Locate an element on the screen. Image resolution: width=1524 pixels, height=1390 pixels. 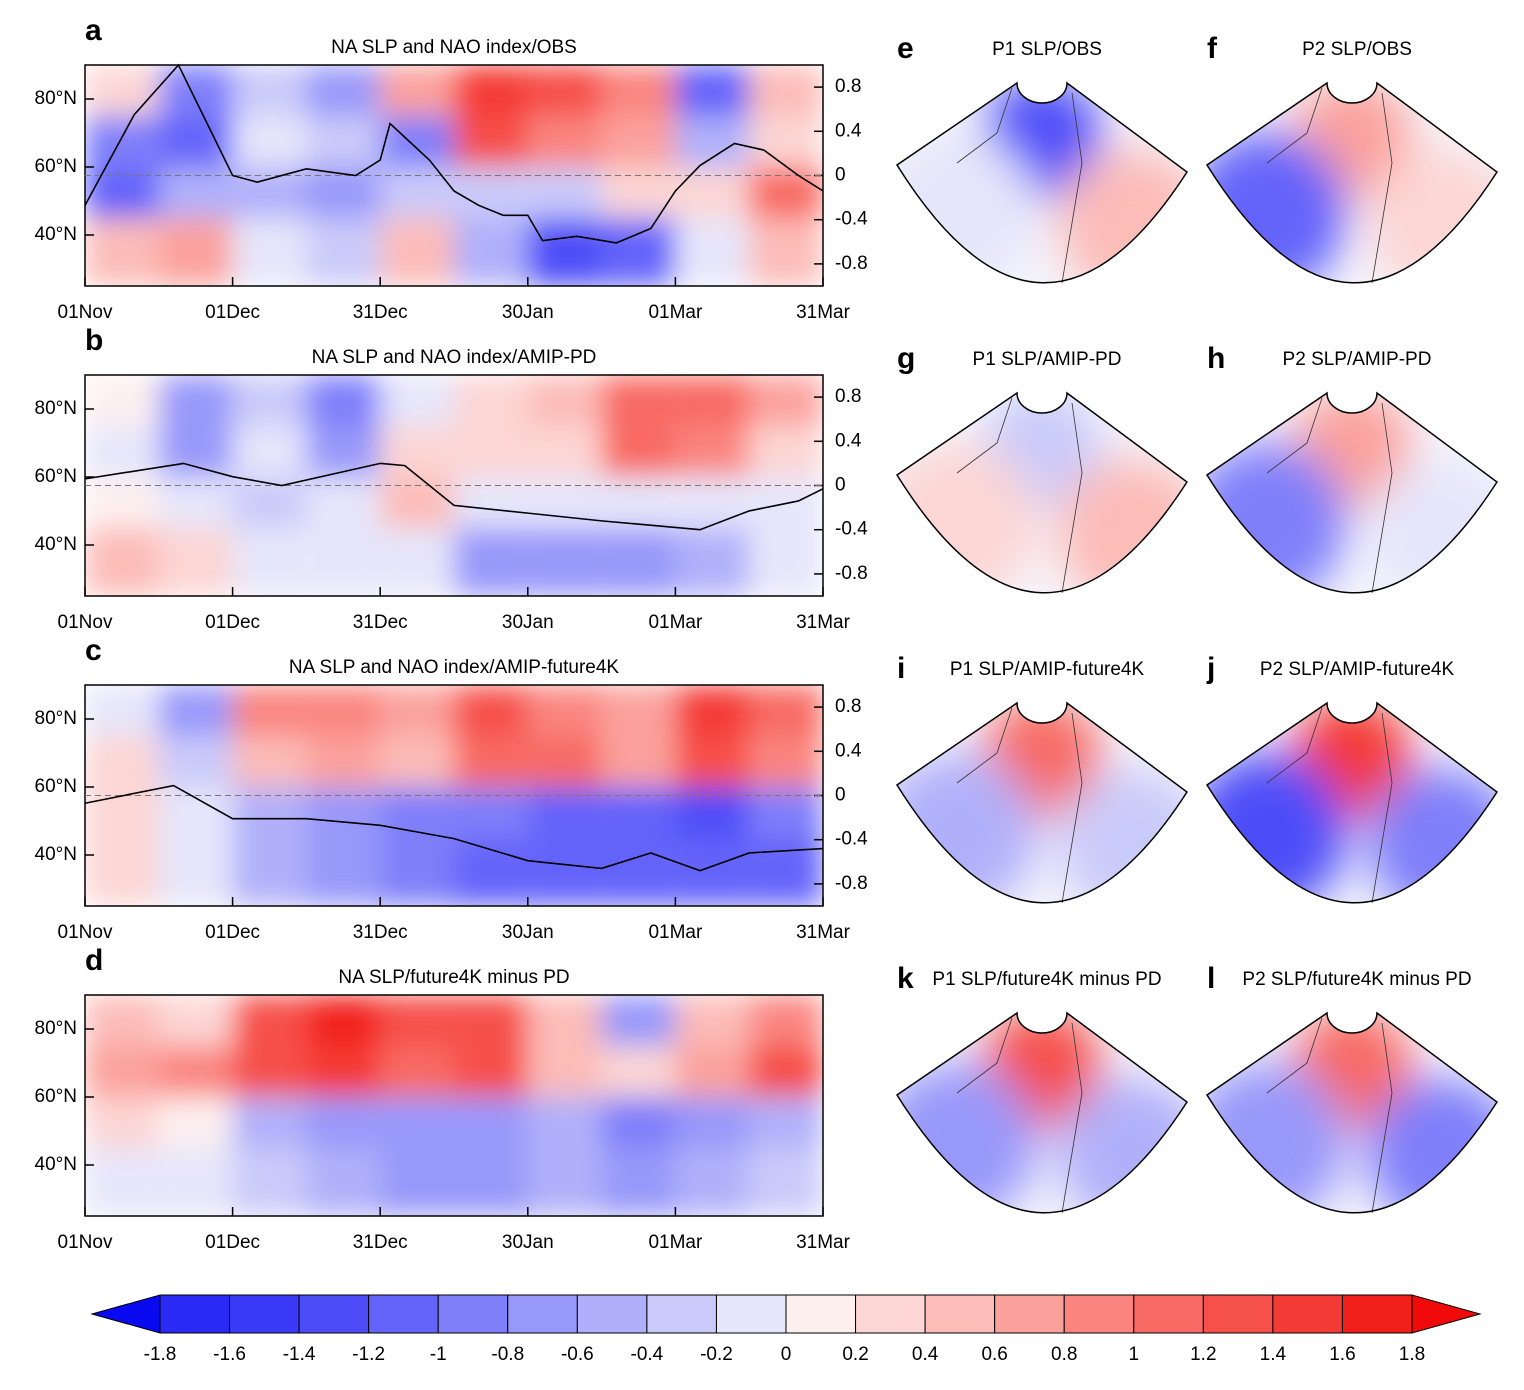
y-tick-label: 40°N is located at coordinates (56, 234).